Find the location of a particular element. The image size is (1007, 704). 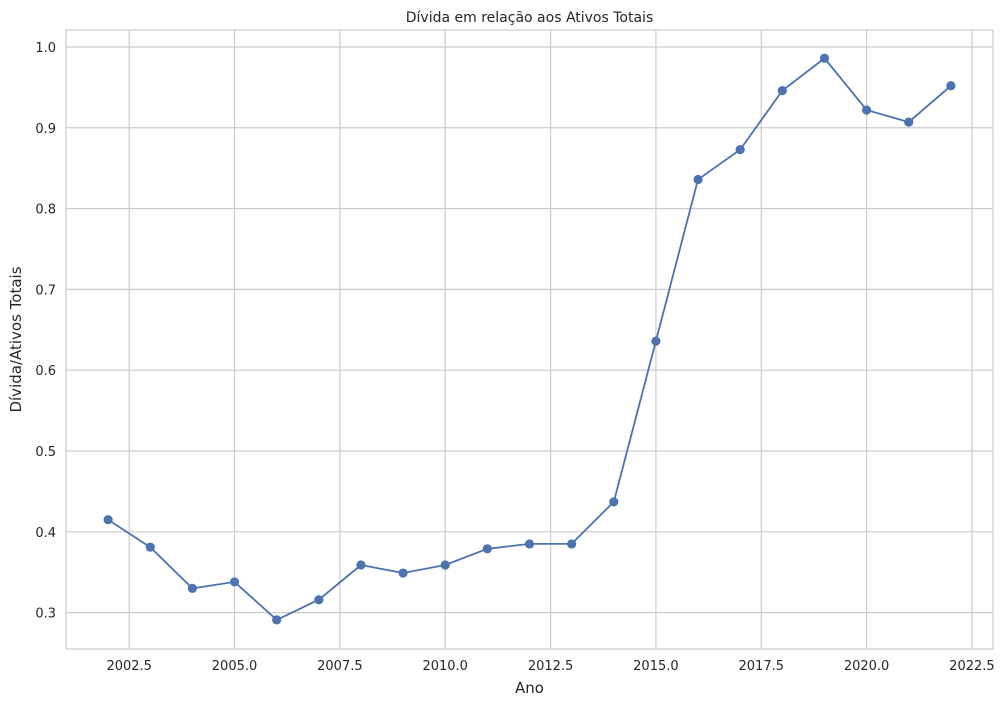

x-tick-label: 2015.0 is located at coordinates (656, 666).